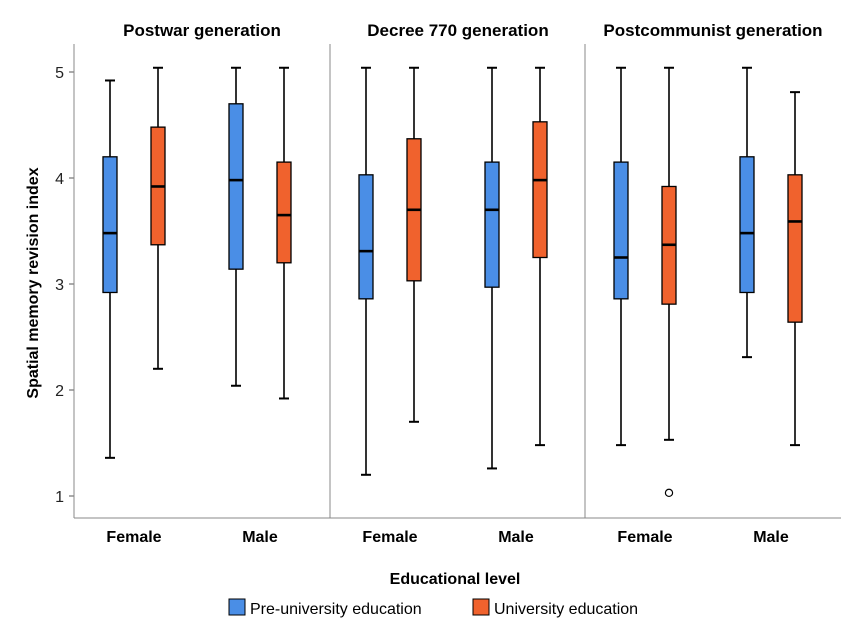 The height and width of the screenshot is (638, 850). What do you see at coordinates (566, 609) in the screenshot?
I see `legend-label-university: University education` at bounding box center [566, 609].